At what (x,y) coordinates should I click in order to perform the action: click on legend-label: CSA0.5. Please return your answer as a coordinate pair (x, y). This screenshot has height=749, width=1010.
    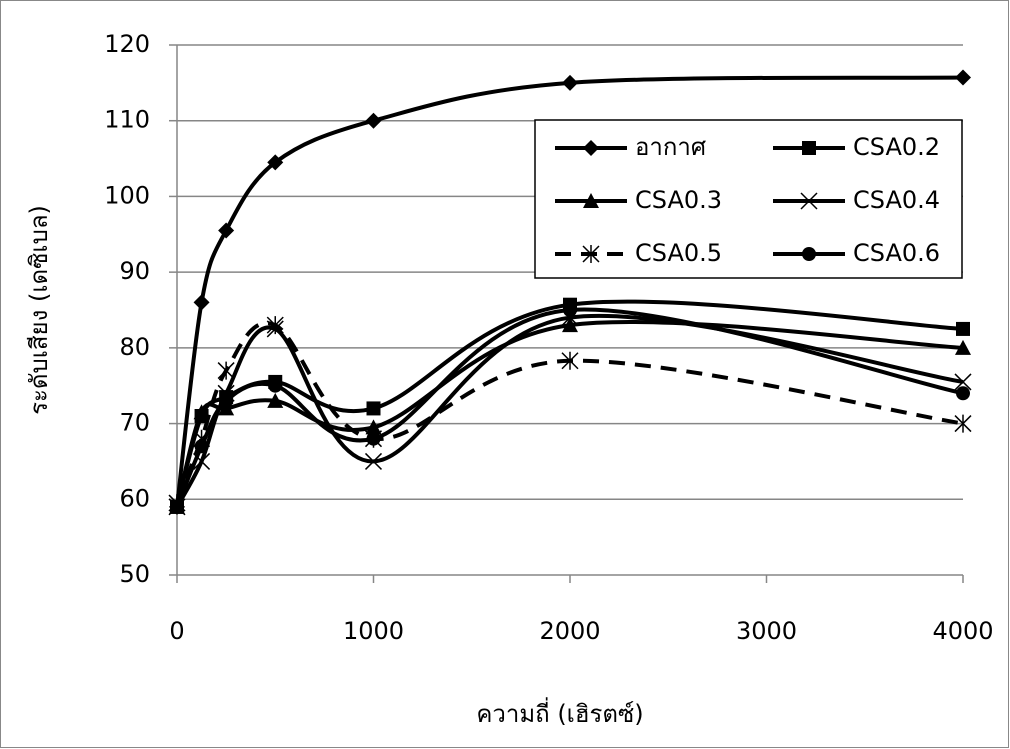
    Looking at the image, I should click on (678, 253).